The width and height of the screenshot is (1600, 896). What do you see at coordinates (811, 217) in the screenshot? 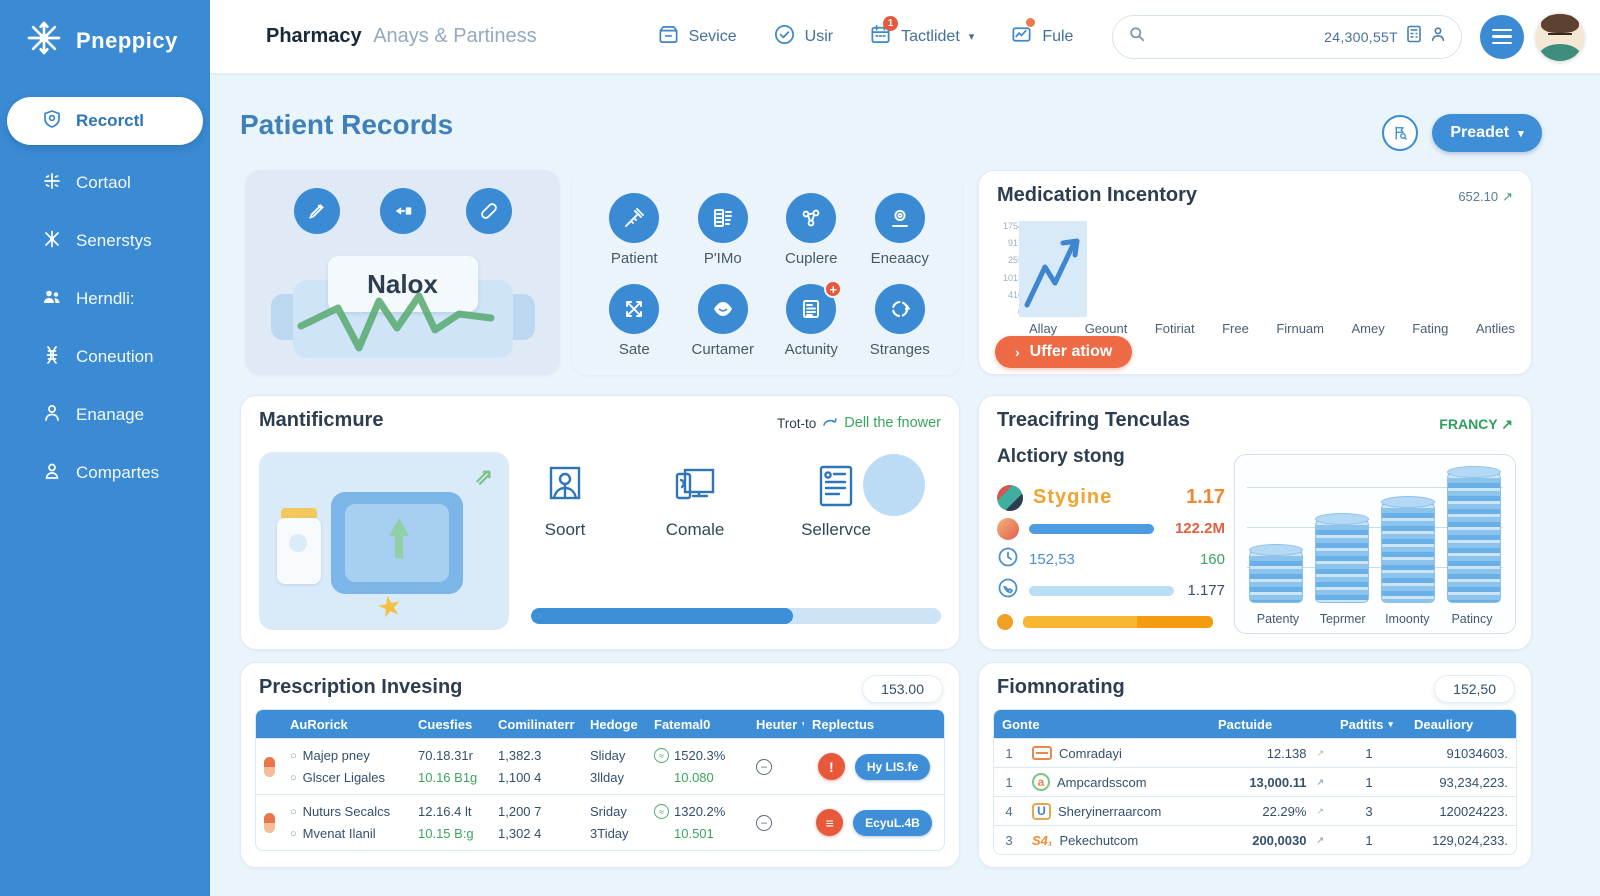
I see `molecule-icon` at bounding box center [811, 217].